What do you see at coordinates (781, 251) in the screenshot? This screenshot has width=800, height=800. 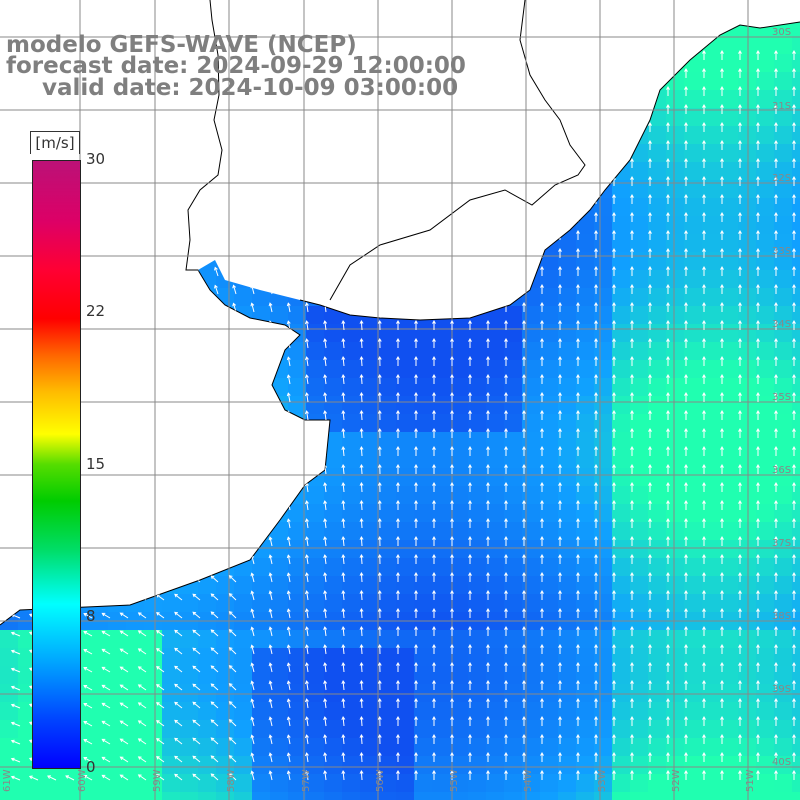 I see `latitude-label: 33S` at bounding box center [781, 251].